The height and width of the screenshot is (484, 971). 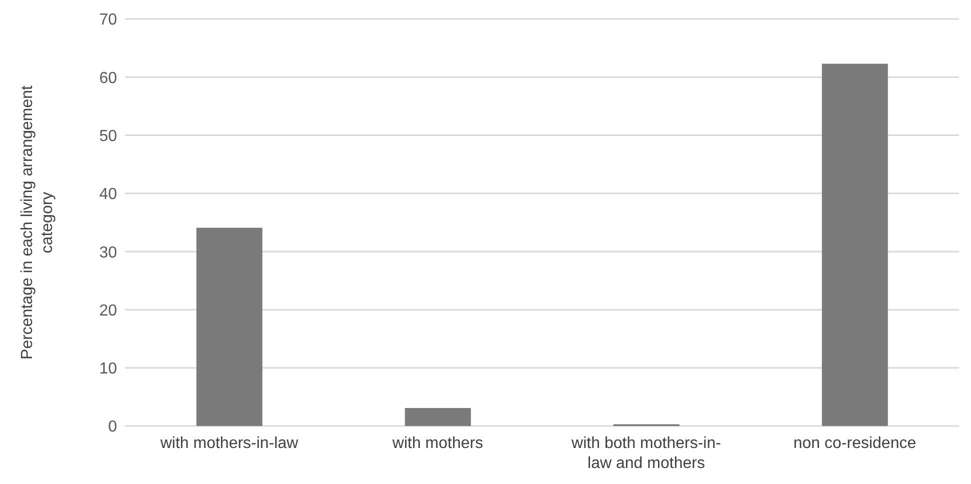 What do you see at coordinates (229, 443) in the screenshot?
I see `x-tick-label: with mothers-in-law` at bounding box center [229, 443].